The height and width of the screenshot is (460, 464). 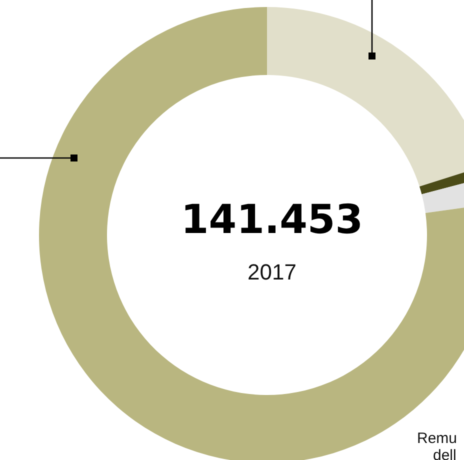 I want to click on text: 2017, so click(x=272, y=272).